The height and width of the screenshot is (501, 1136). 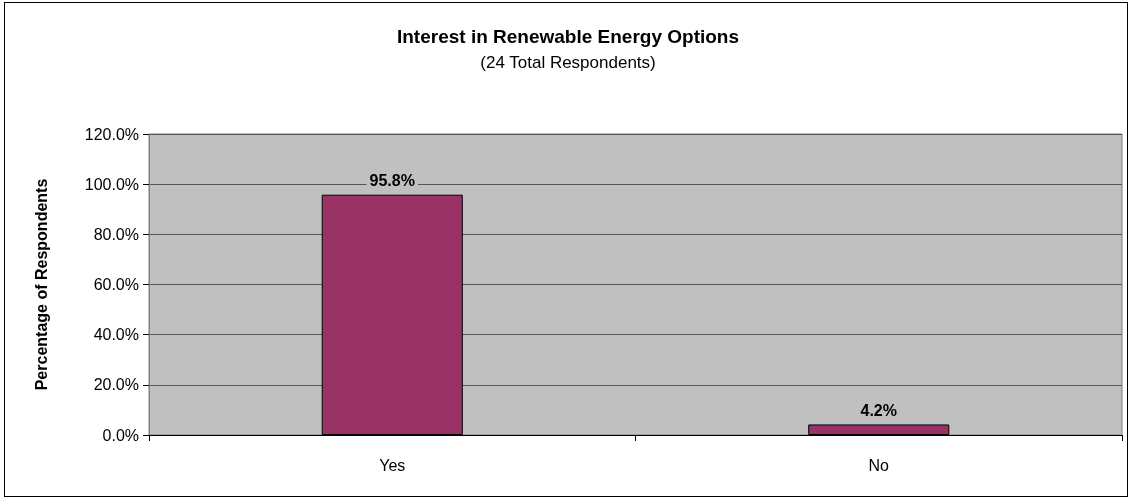 I want to click on y-tick-label: 100.0%, so click(x=111, y=184).